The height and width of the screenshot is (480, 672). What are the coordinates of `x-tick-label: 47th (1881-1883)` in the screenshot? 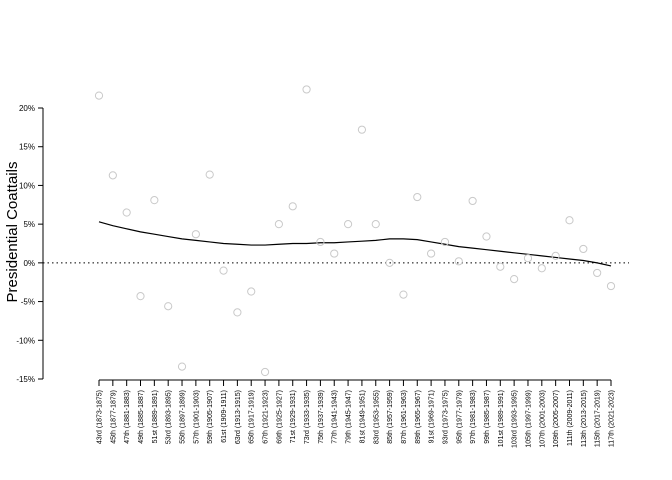 It's located at (127, 417).